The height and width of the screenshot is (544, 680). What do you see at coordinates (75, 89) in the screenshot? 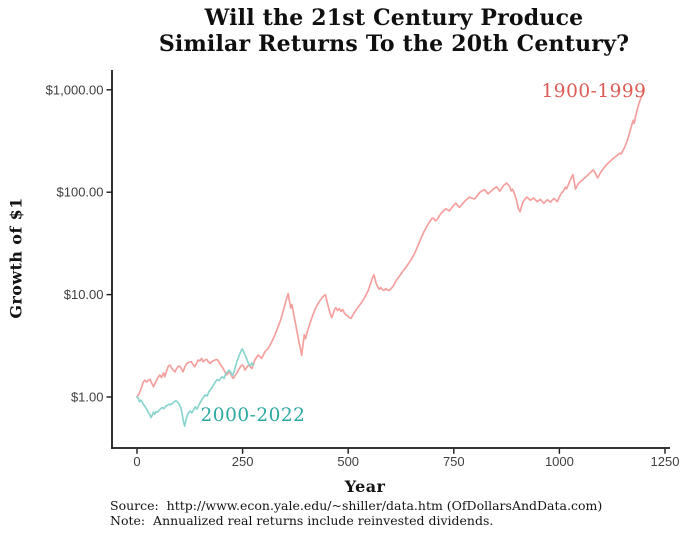
I see `y-tick-label: $1,000.00` at bounding box center [75, 89].